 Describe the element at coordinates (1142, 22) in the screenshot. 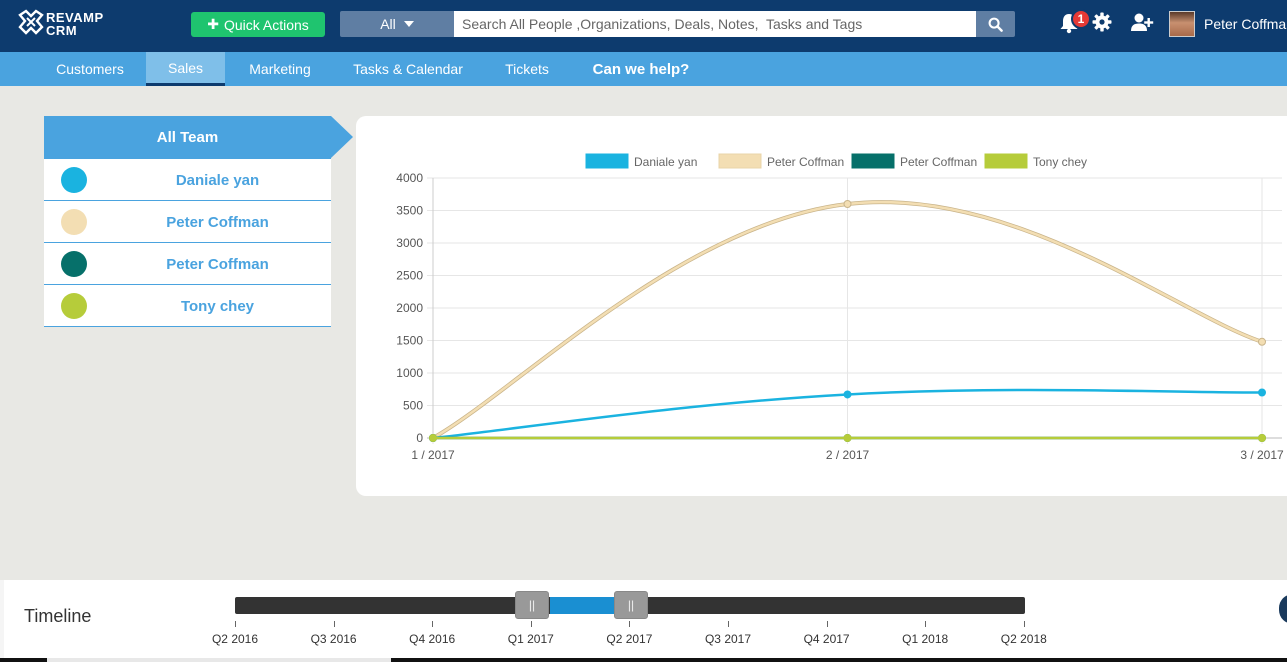

I see `add-user-icon` at that location.